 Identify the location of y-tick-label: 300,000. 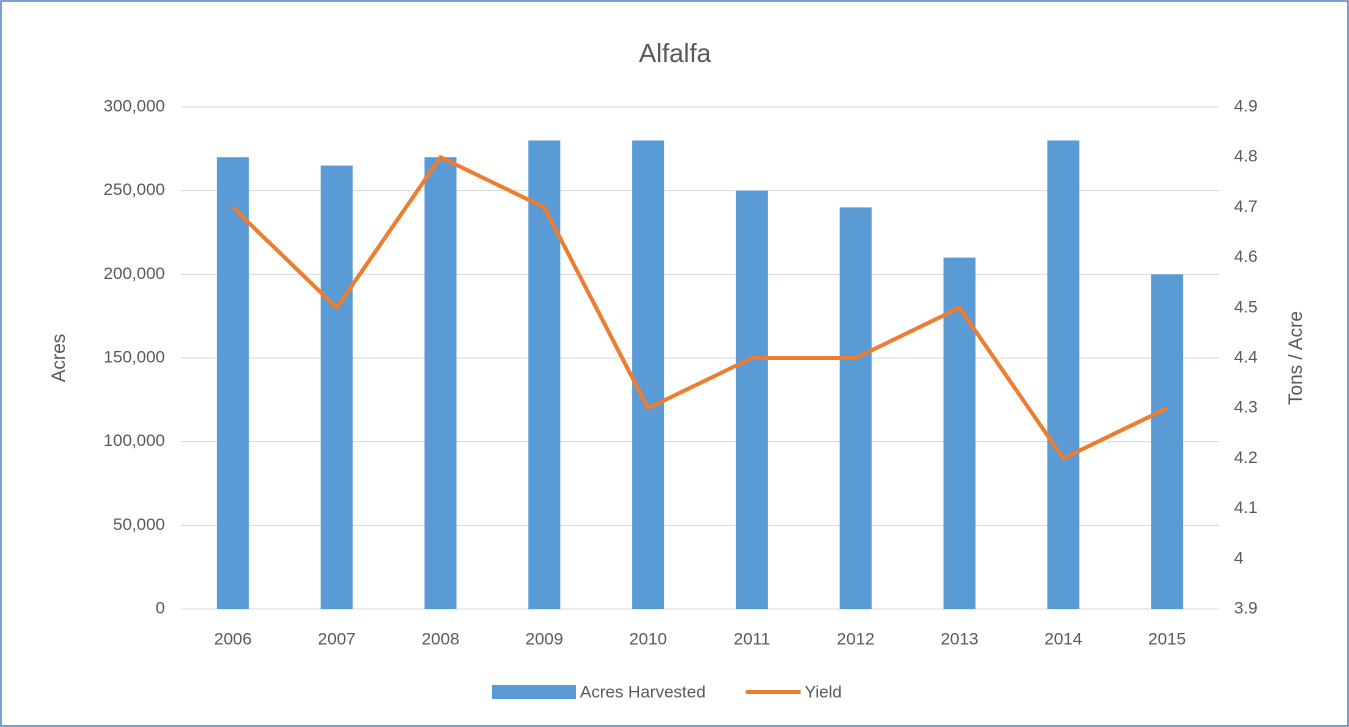
(134, 105).